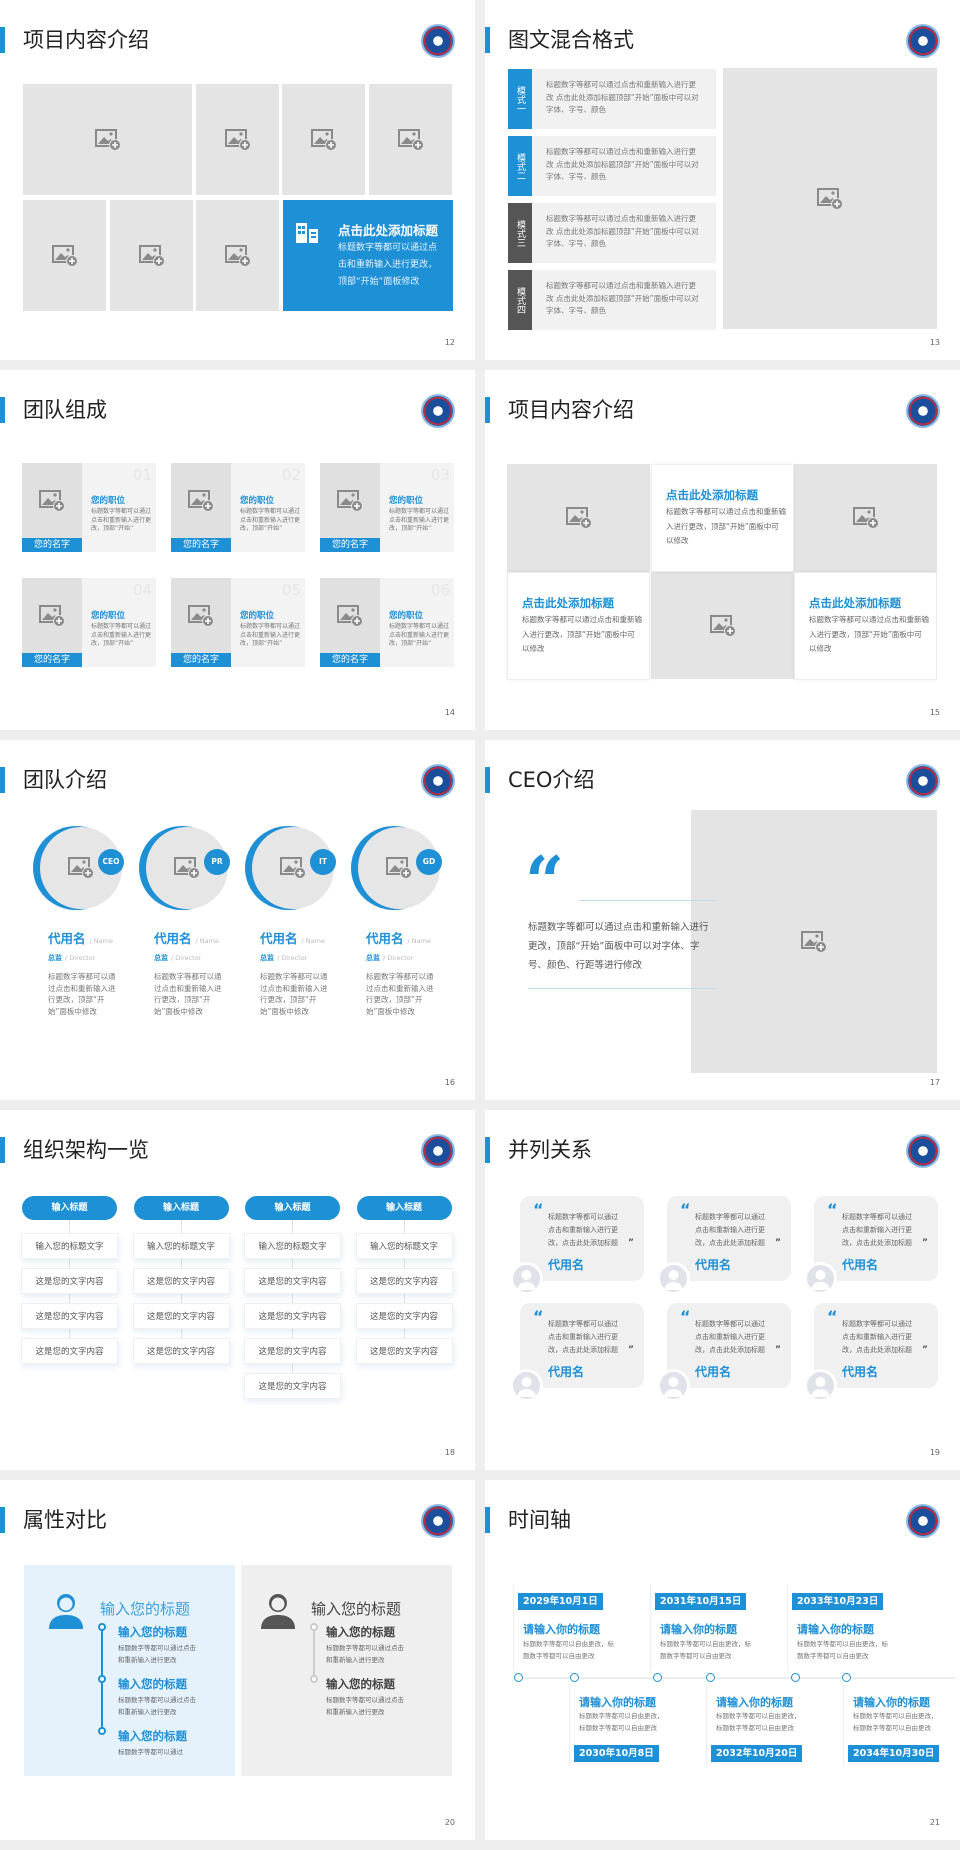 The image size is (960, 1850). I want to click on person-role-line: 总监 / Director, so click(71, 954).